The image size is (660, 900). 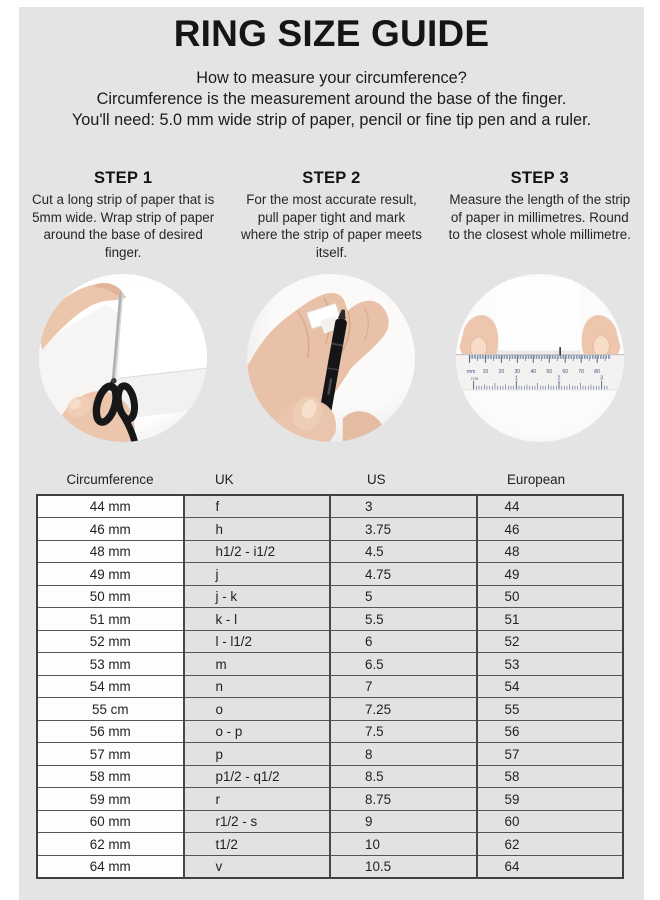 What do you see at coordinates (330, 483) in the screenshot?
I see `size-table-header: Circumference UK US European` at bounding box center [330, 483].